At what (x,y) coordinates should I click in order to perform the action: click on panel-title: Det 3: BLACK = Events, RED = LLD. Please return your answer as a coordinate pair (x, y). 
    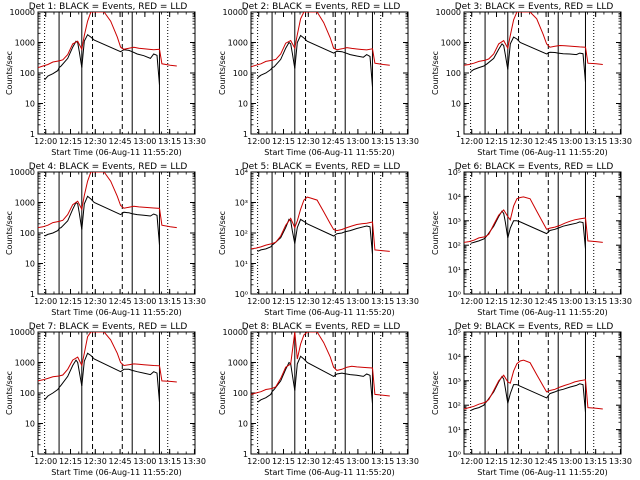
    Looking at the image, I should click on (534, 7).